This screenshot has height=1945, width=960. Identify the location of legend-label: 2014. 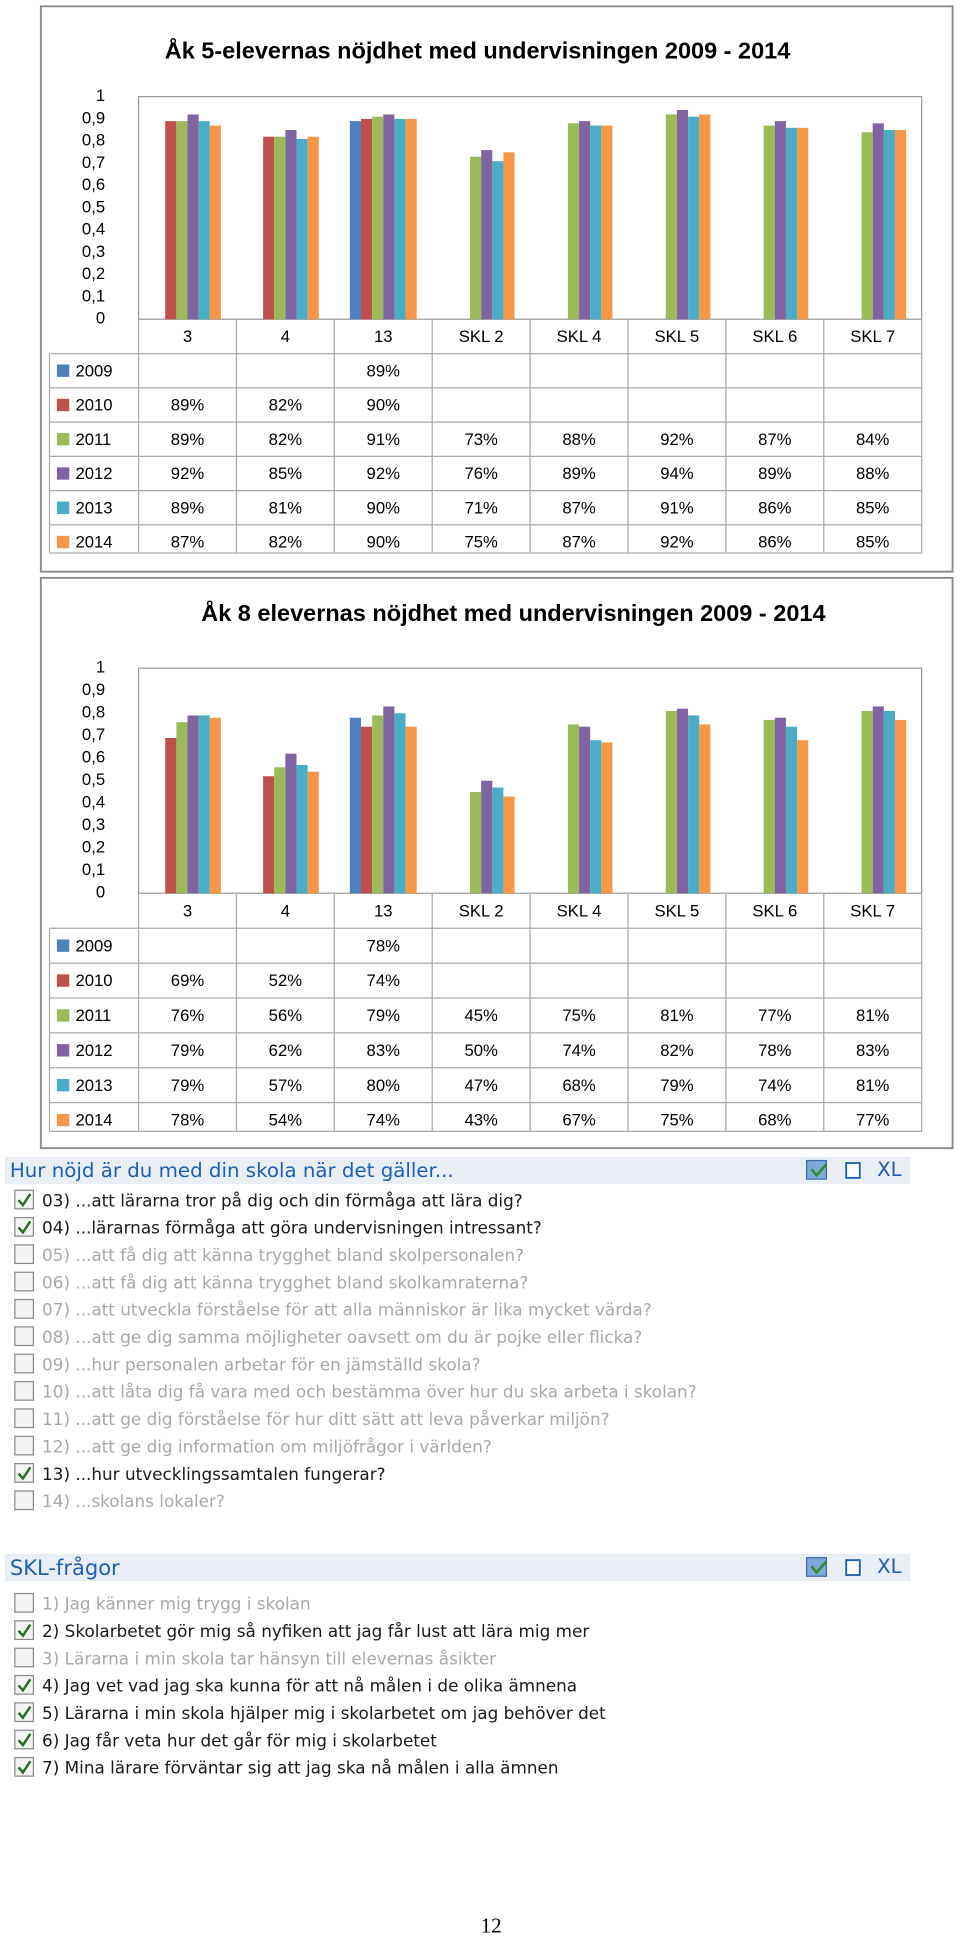
(93, 542).